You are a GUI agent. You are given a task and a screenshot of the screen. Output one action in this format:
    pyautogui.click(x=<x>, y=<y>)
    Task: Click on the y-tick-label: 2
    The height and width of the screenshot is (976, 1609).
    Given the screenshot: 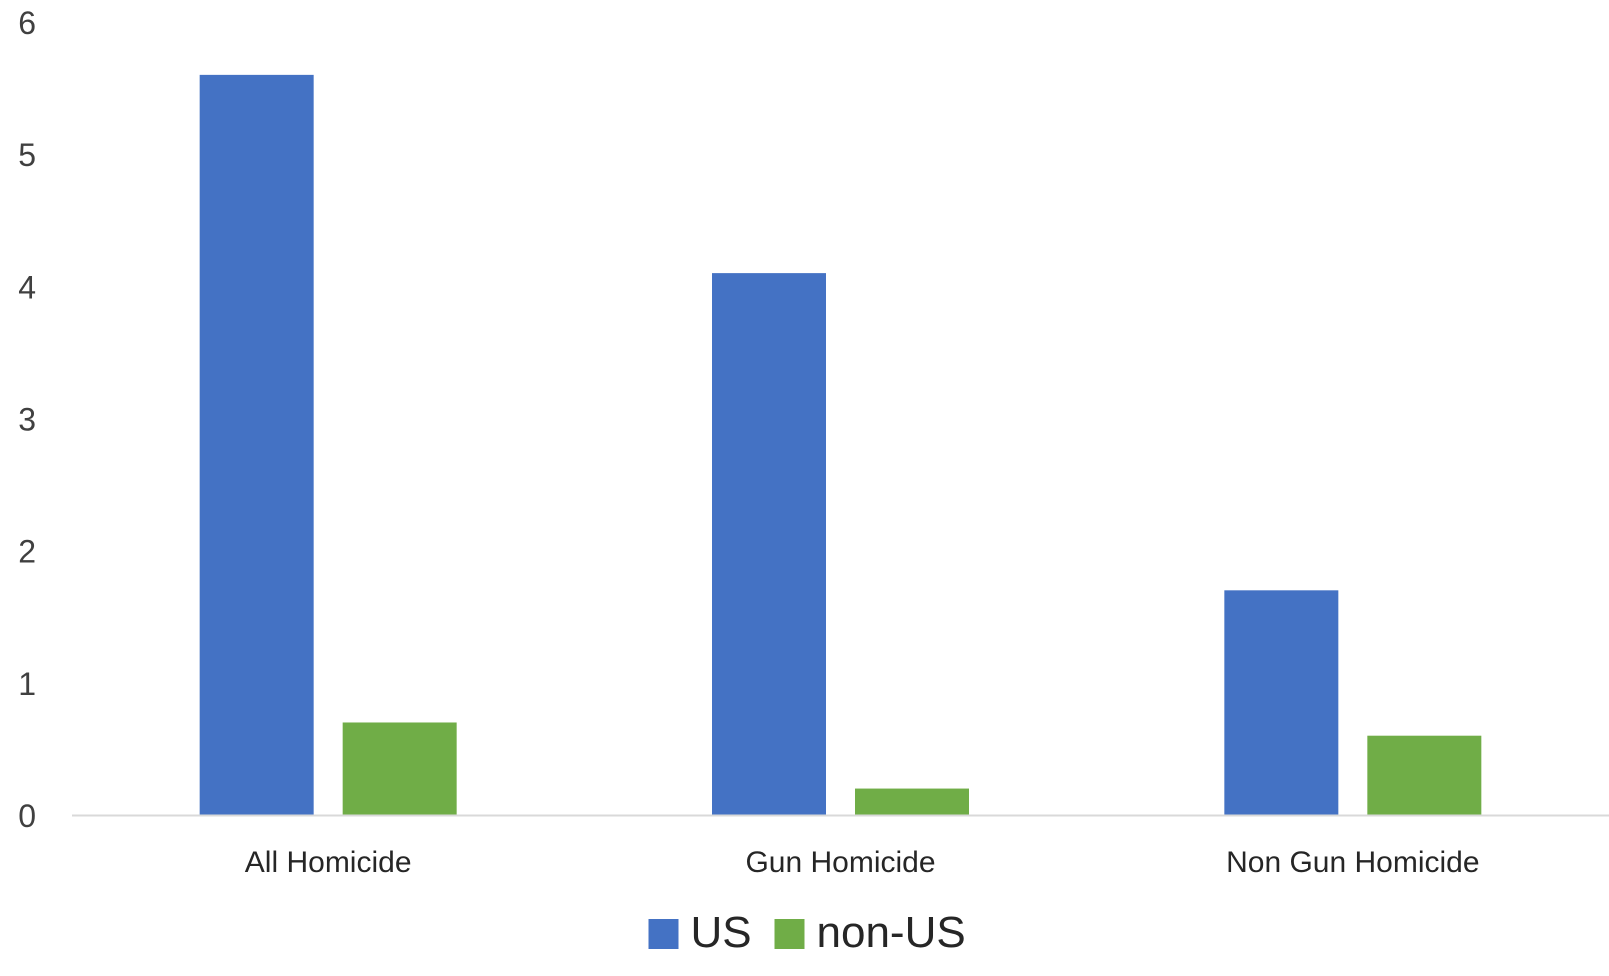 What is the action you would take?
    pyautogui.click(x=27, y=552)
    